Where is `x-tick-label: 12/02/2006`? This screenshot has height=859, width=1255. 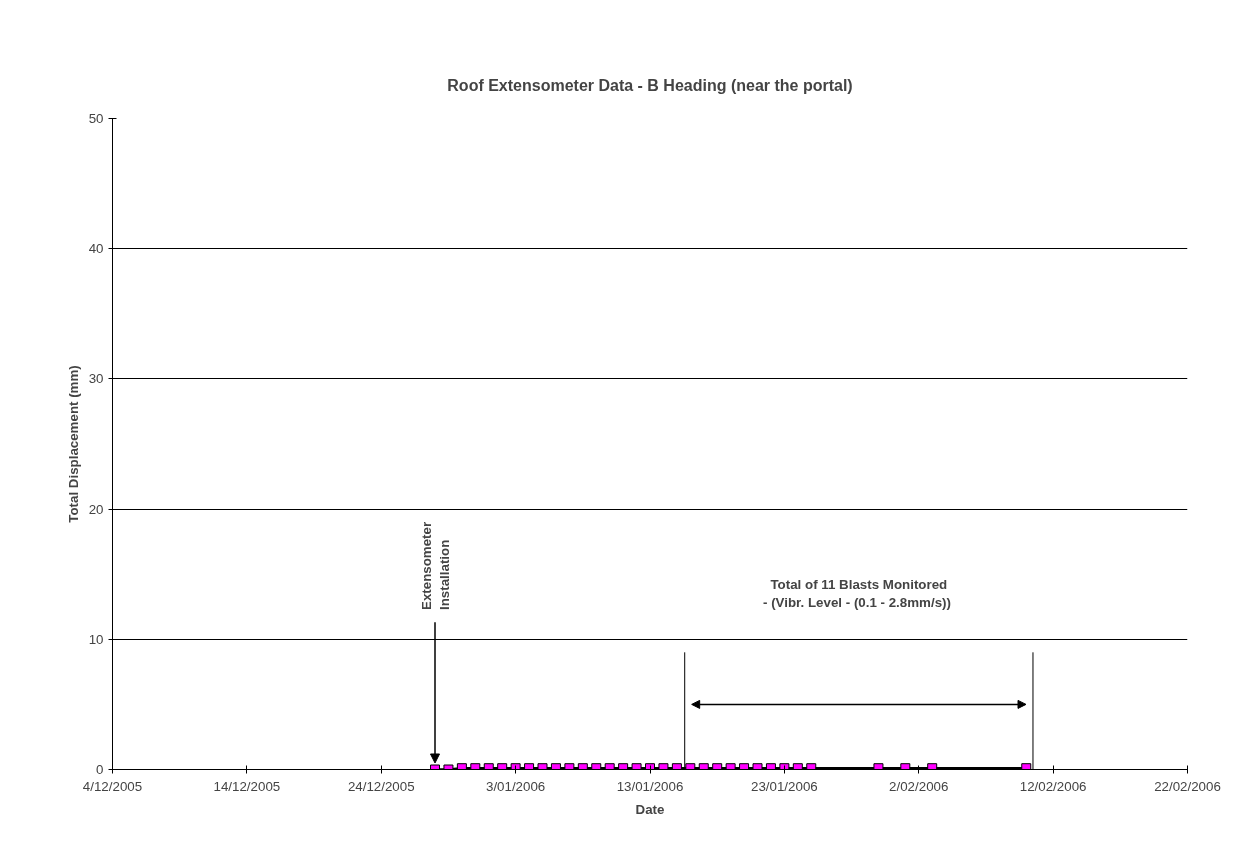
x-tick-label: 12/02/2006 is located at coordinates (1053, 786).